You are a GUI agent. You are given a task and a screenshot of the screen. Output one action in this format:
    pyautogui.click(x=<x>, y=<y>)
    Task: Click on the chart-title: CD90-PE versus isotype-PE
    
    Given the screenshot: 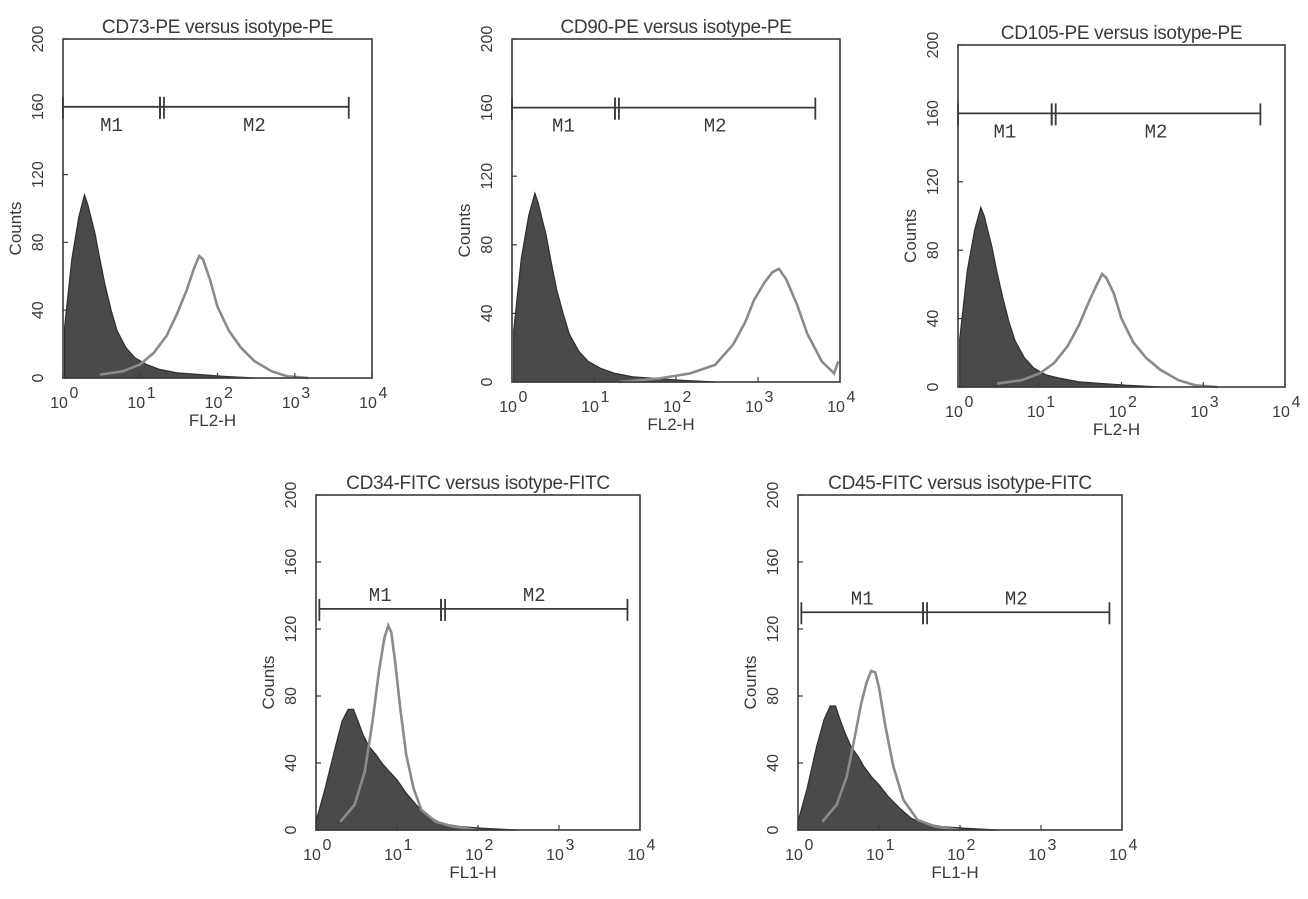 What is the action you would take?
    pyautogui.click(x=675, y=27)
    